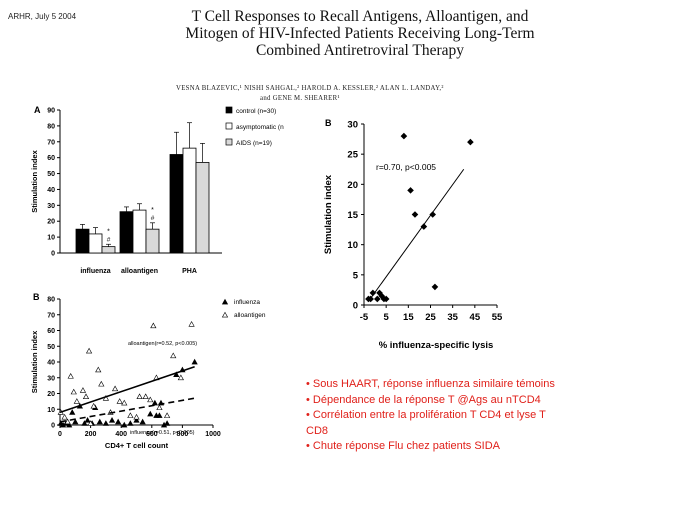 The width and height of the screenshot is (689, 517). What do you see at coordinates (137, 445) in the screenshot?
I see `x-axis-label: CD4+ T cell count` at bounding box center [137, 445].